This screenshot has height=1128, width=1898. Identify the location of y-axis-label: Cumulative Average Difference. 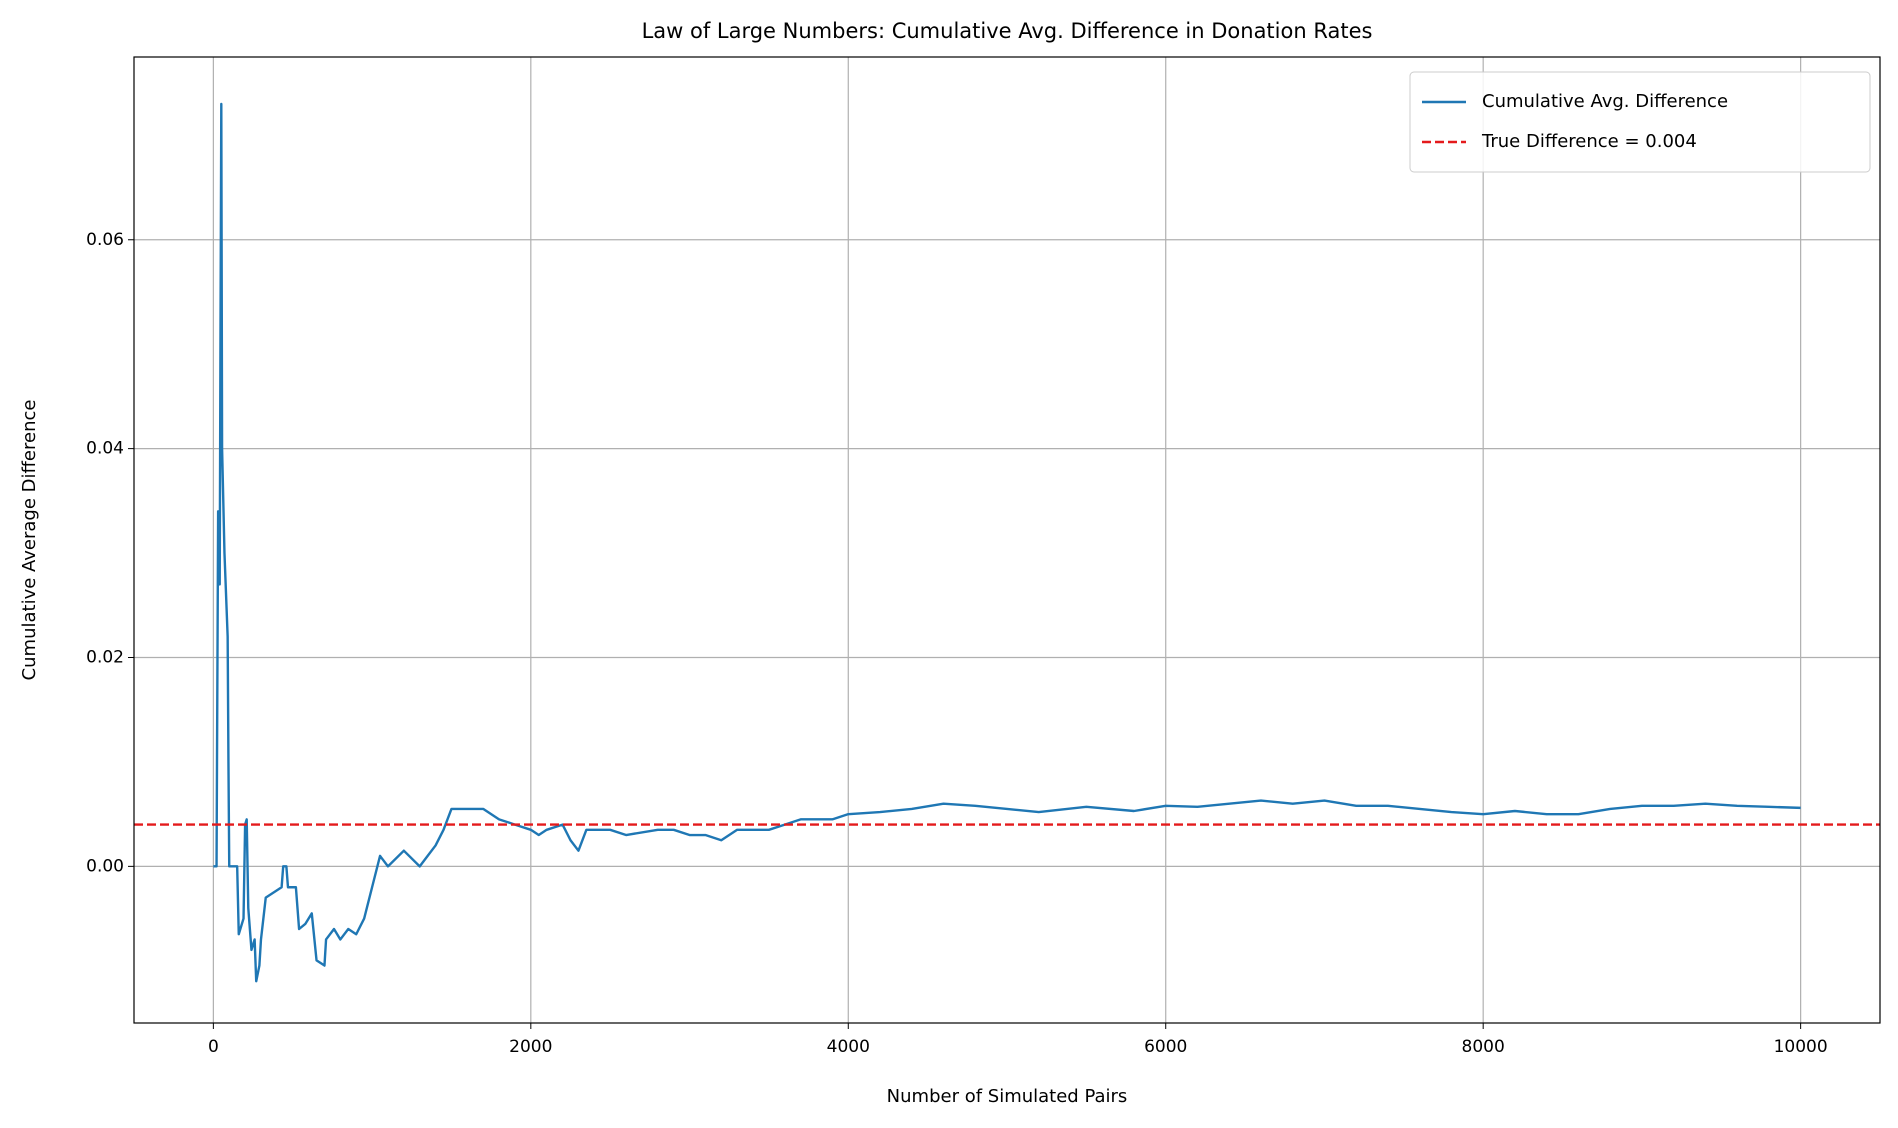
(29, 540).